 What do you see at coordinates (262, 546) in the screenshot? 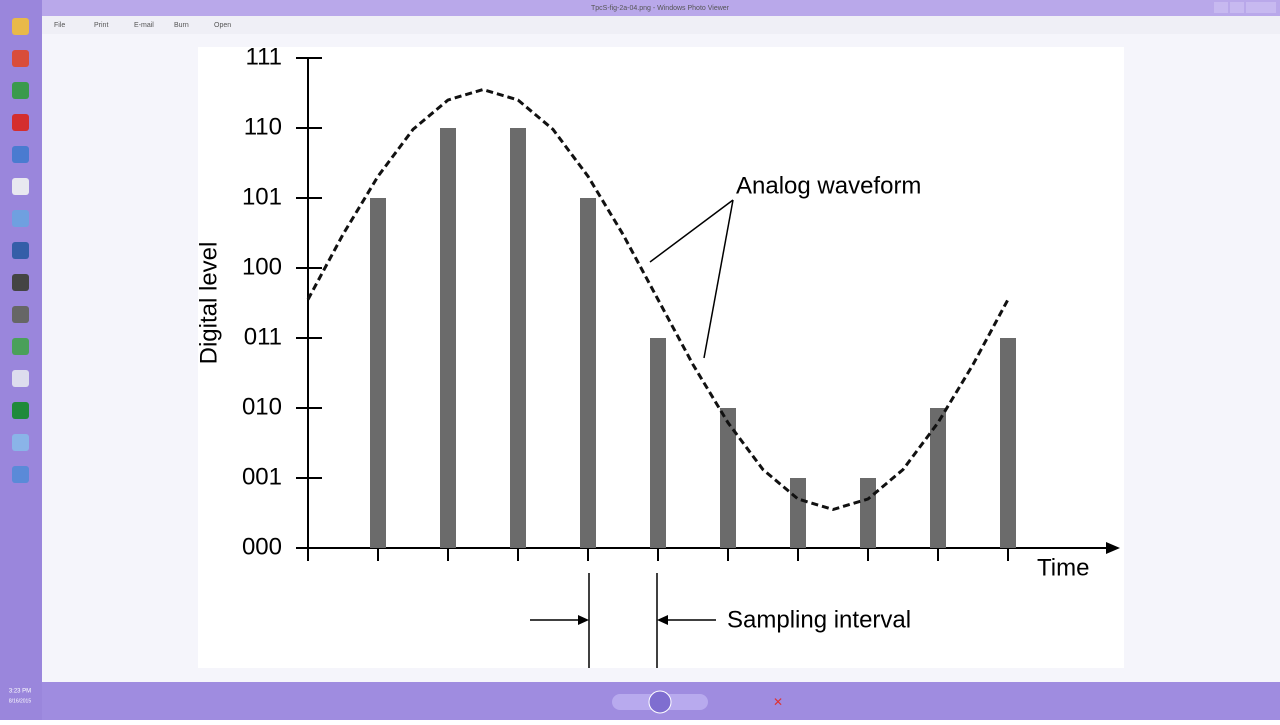
I see `y-tick-label: 000` at bounding box center [262, 546].